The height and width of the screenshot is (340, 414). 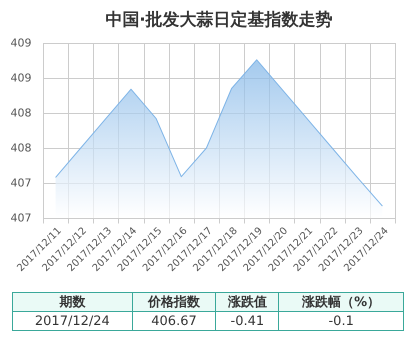 What do you see at coordinates (72, 302) in the screenshot?
I see `text: 期数` at bounding box center [72, 302].